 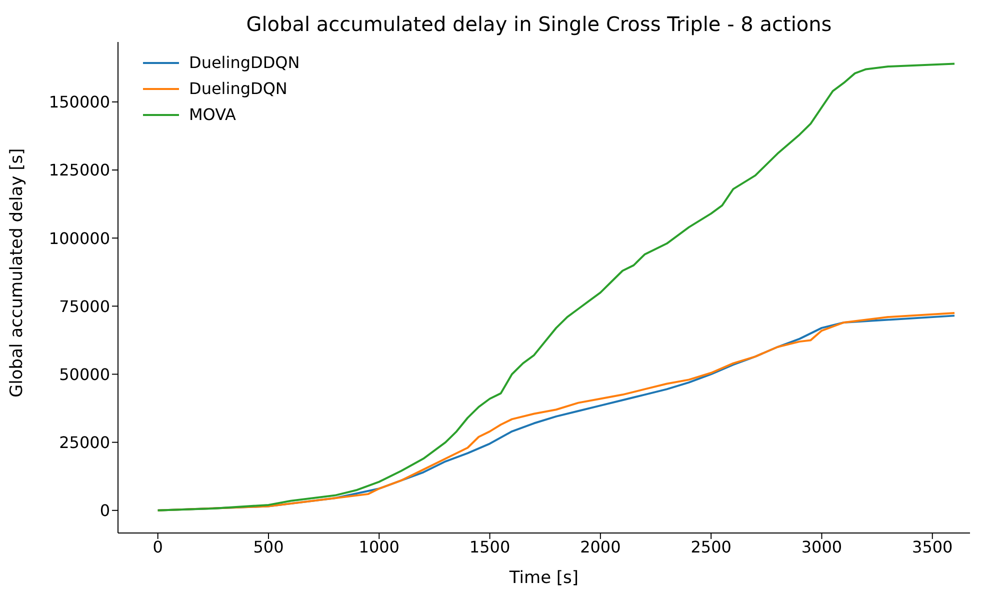 What do you see at coordinates (84, 374) in the screenshot?
I see `y-tick-label: 50000` at bounding box center [84, 374].